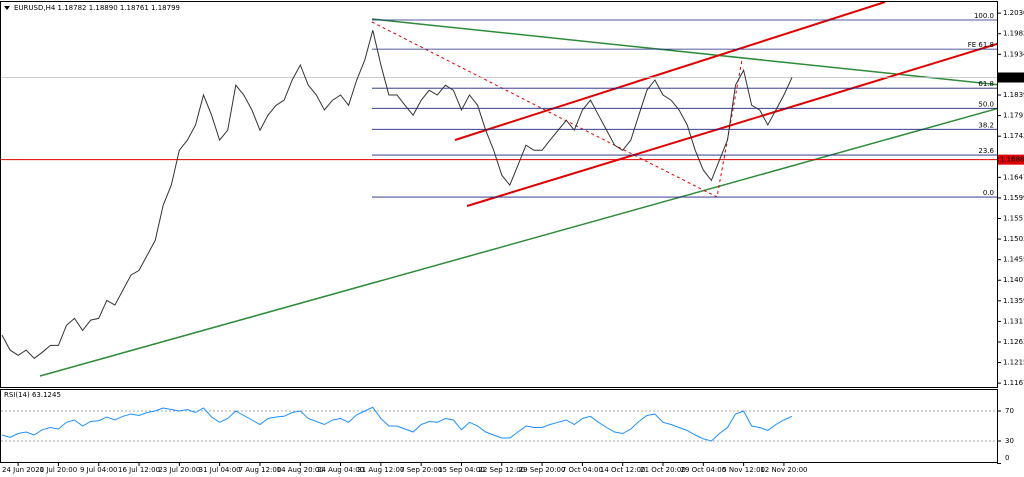 The height and width of the screenshot is (477, 1024). What do you see at coordinates (220, 470) in the screenshot?
I see `x-tick-label: 31 Jul 04:00` at bounding box center [220, 470].